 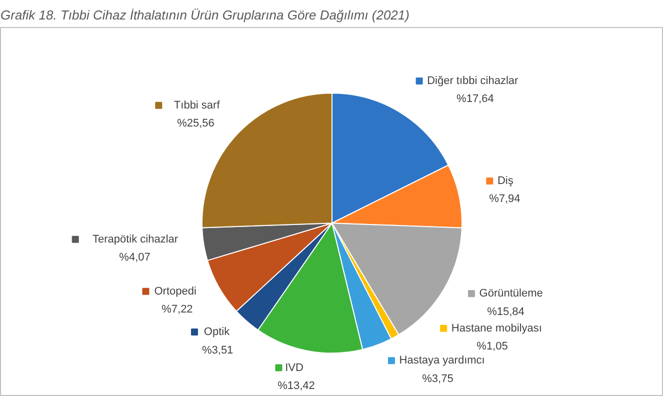 I want to click on legend-label: Hastane mobilyası, so click(x=496, y=328).